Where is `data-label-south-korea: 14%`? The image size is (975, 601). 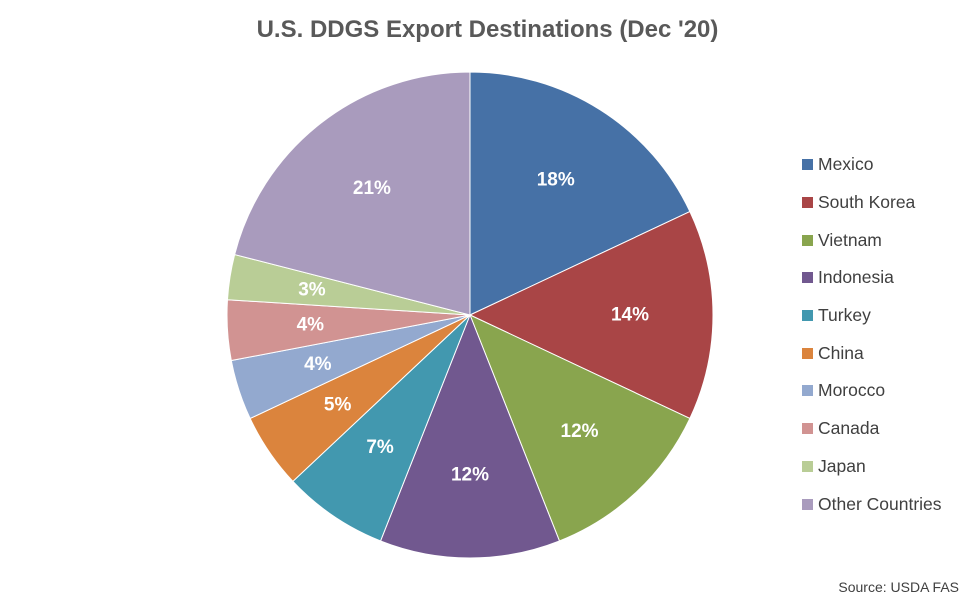 data-label-south-korea: 14% is located at coordinates (630, 315).